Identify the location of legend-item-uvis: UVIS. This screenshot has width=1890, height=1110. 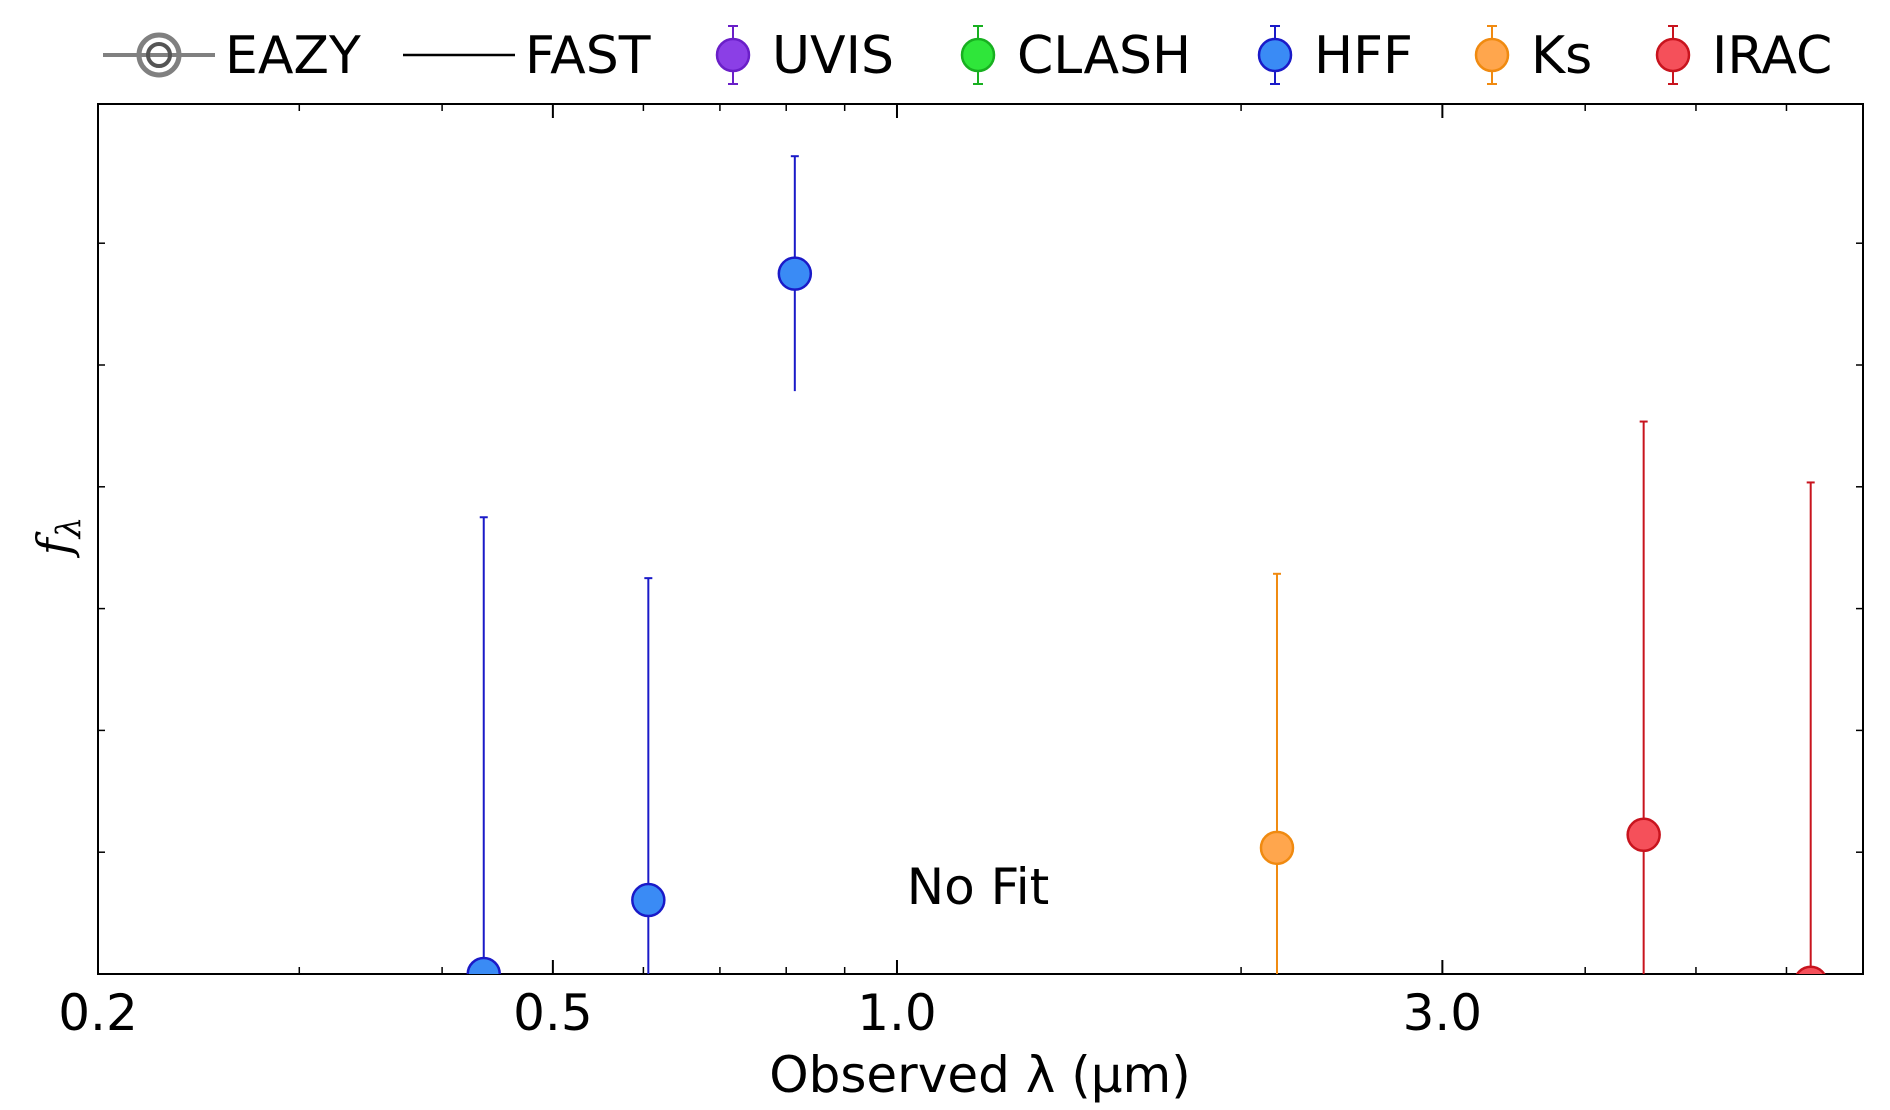
(804, 55).